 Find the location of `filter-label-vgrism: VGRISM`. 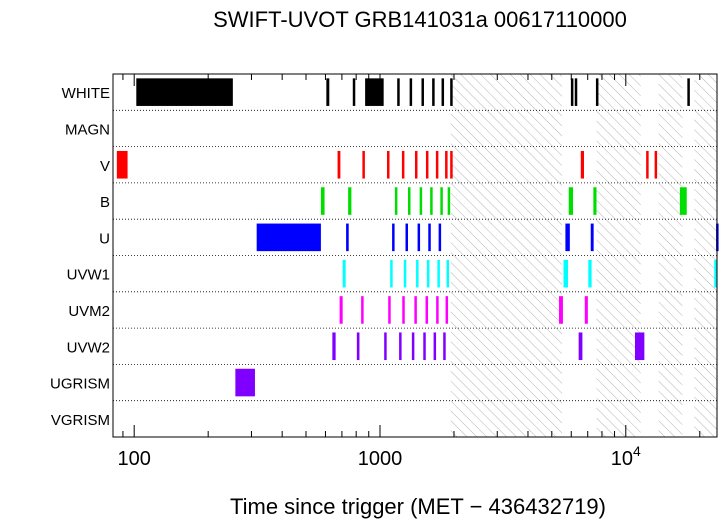

filter-label-vgrism: VGRISM is located at coordinates (80, 420).